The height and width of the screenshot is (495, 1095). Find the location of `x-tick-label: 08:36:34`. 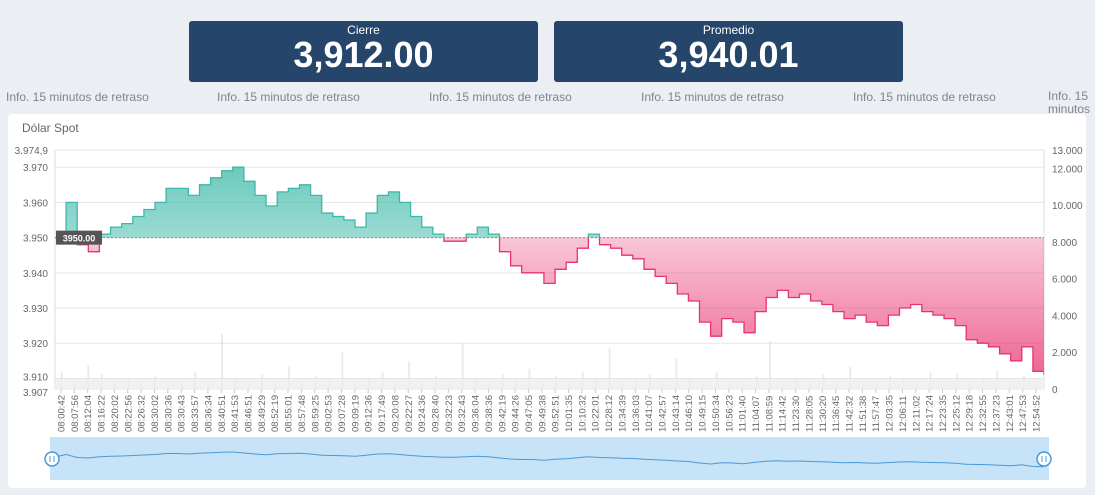

x-tick-label: 08:36:34 is located at coordinates (208, 413).